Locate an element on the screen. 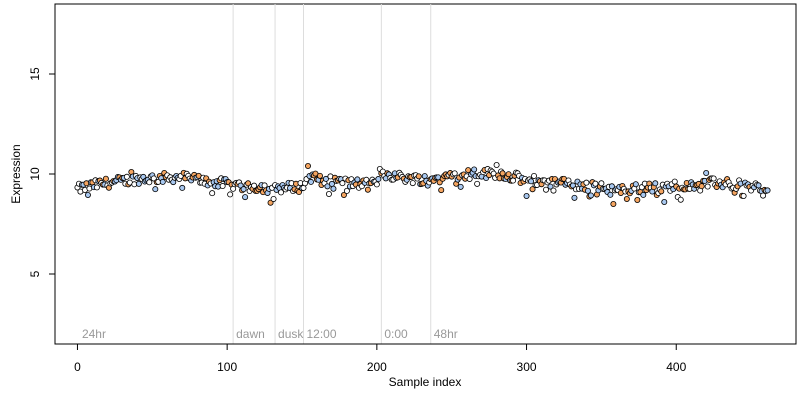  segment-label-extra-0: 24hr is located at coordinates (94, 334).